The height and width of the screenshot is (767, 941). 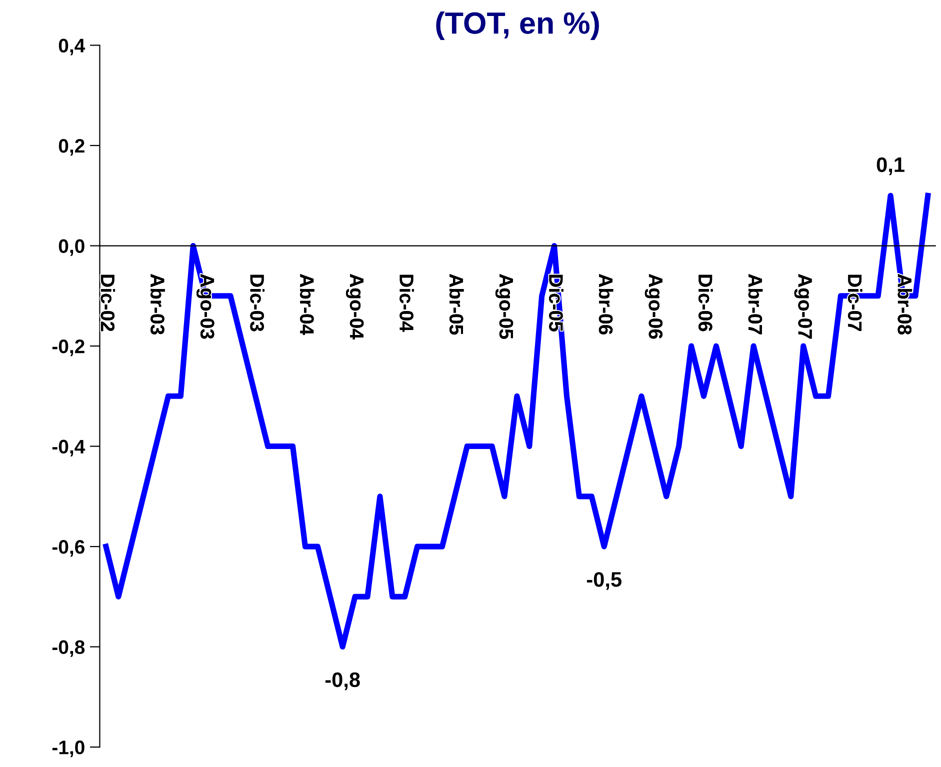 I want to click on x-tick-label: Abr-08, so click(x=905, y=304).